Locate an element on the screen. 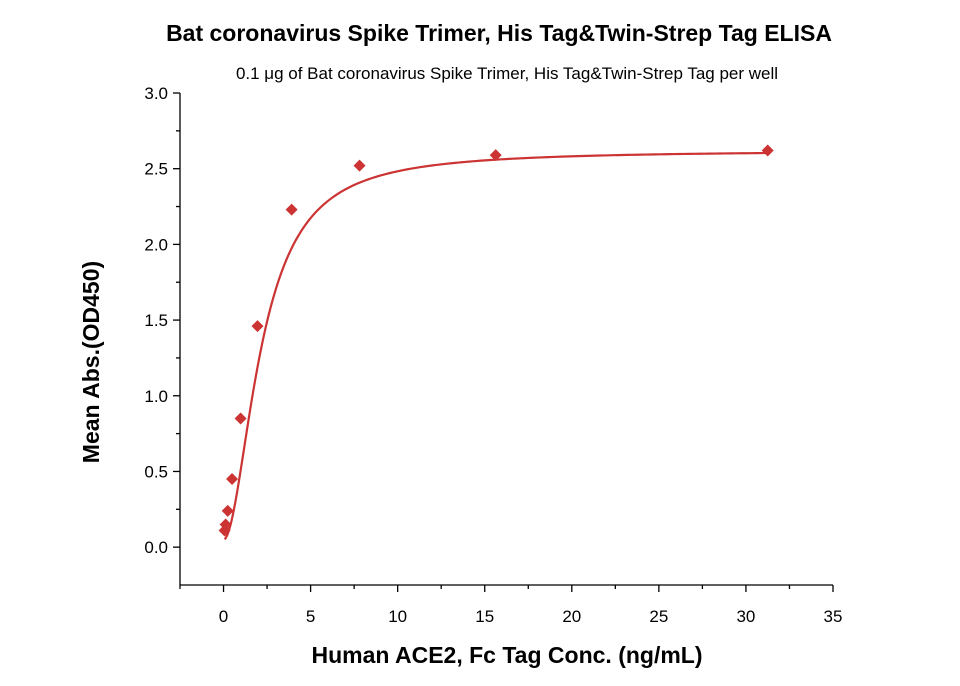 Image resolution: width=960 pixels, height=686 pixels. x-tick-label: 10 is located at coordinates (397, 616).